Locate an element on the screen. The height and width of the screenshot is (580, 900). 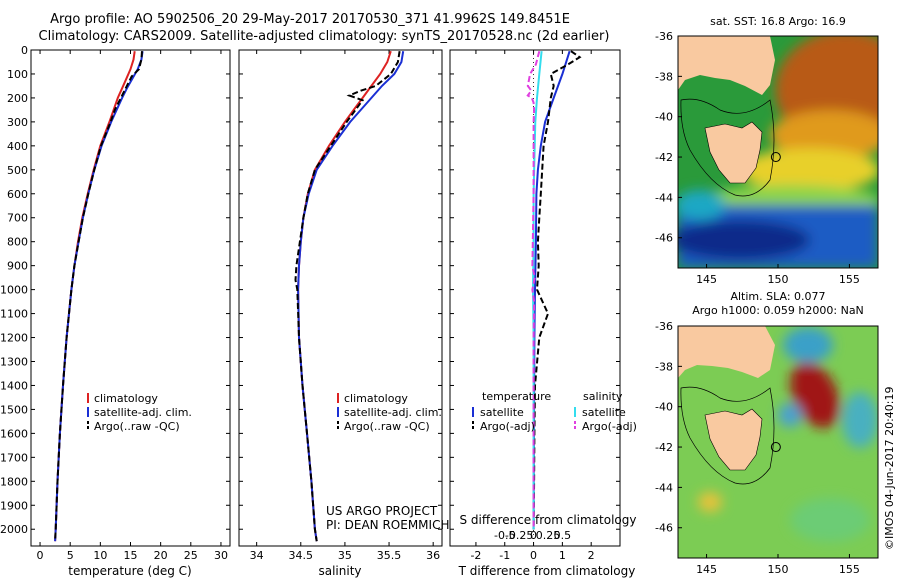
depth-tick-label: 1300 is located at coordinates (14, 361).